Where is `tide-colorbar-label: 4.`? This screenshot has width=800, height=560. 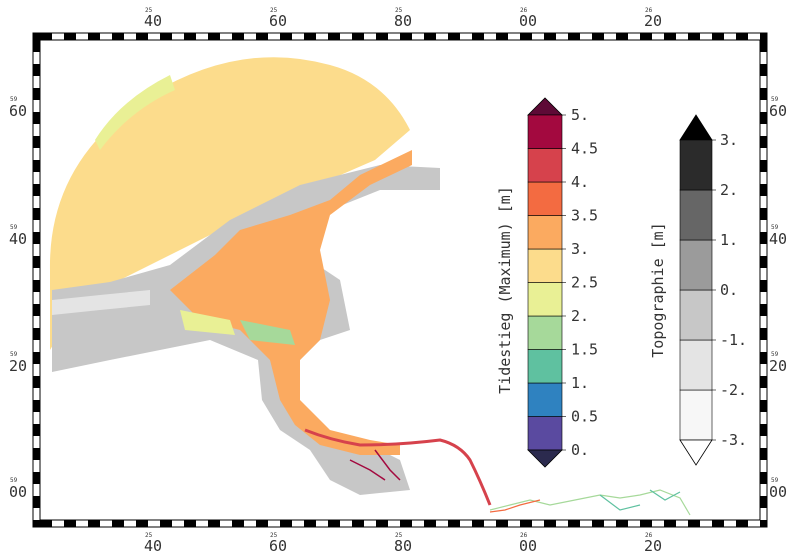
tide-colorbar-label: 4. is located at coordinates (580, 182).